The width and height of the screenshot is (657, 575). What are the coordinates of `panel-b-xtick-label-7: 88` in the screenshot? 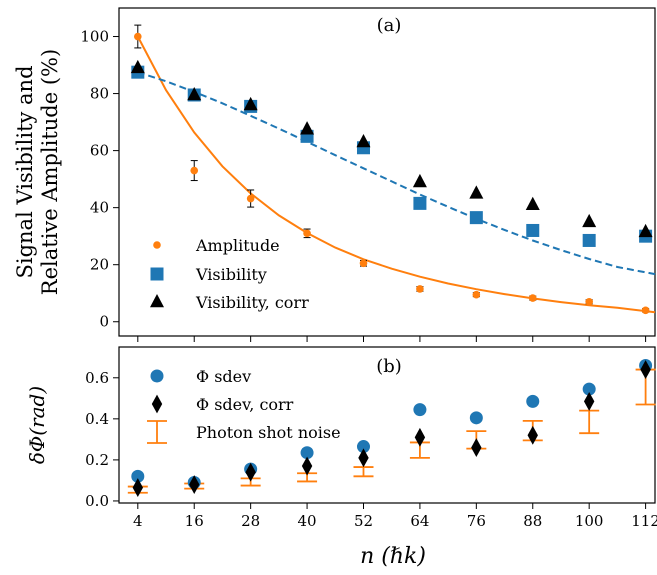 It's located at (532, 521).